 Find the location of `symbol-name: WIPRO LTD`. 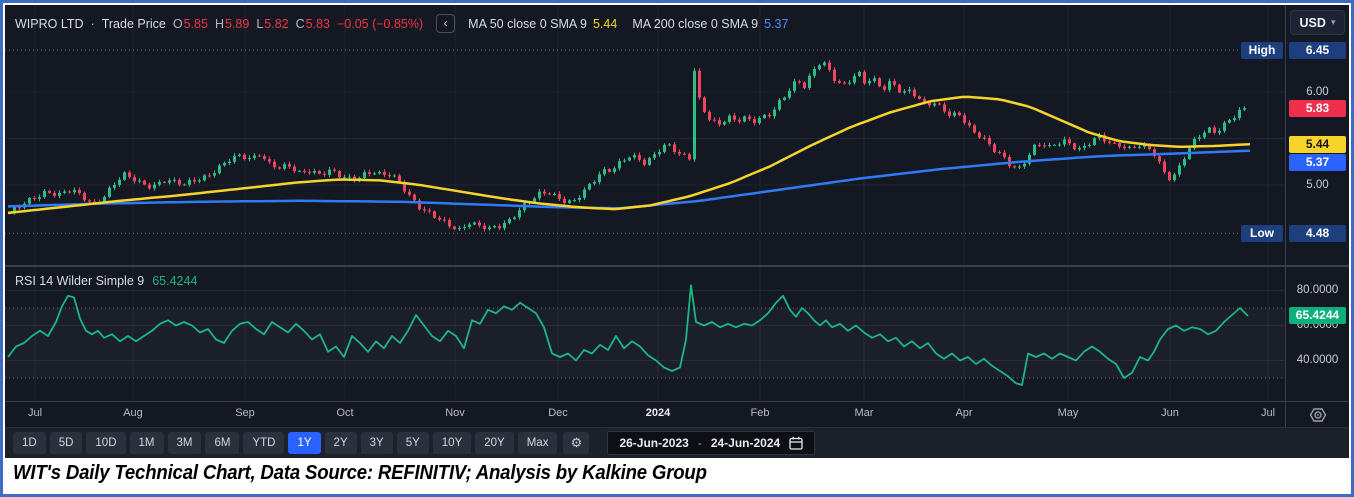

symbol-name: WIPRO LTD is located at coordinates (49, 23).